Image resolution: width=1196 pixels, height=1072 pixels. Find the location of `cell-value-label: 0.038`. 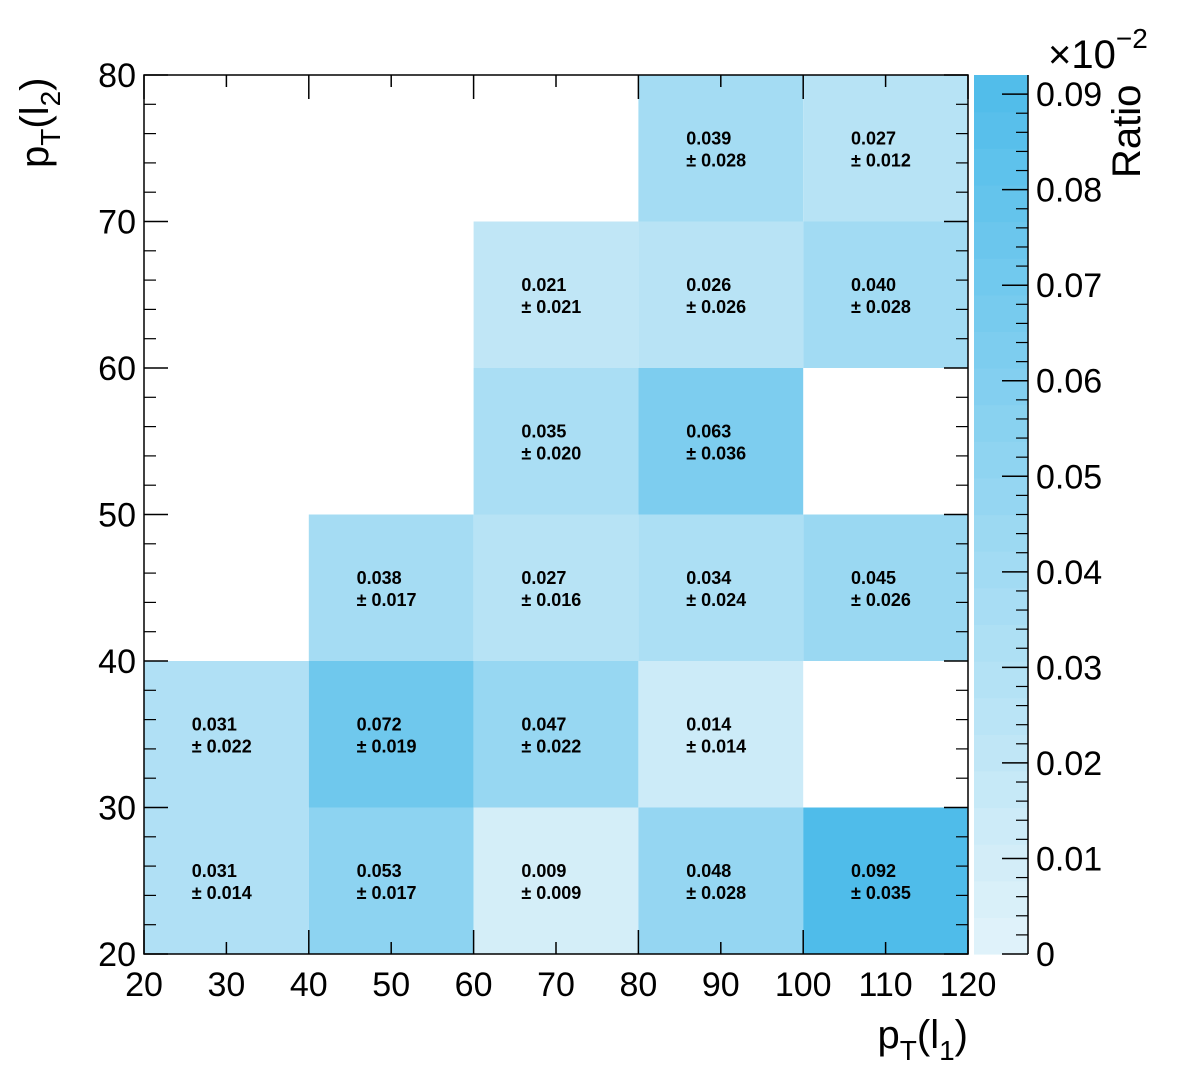

cell-value-label: 0.038 is located at coordinates (379, 578).